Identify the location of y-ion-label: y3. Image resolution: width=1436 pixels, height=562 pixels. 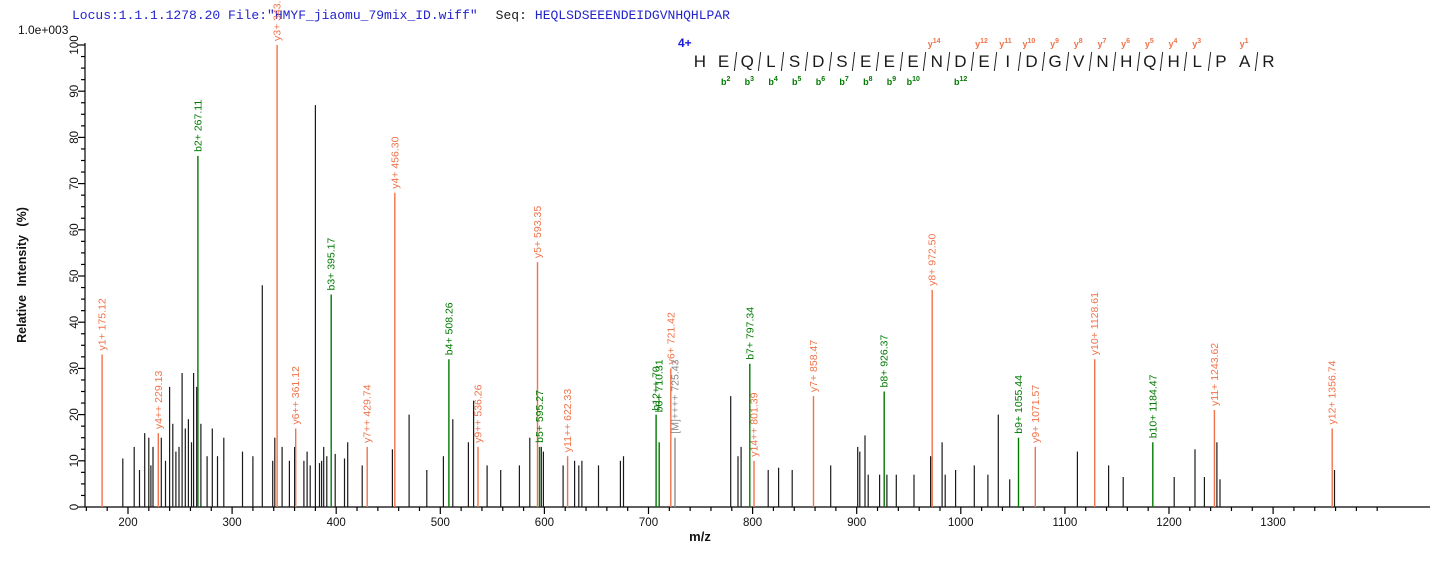
(1197, 43).